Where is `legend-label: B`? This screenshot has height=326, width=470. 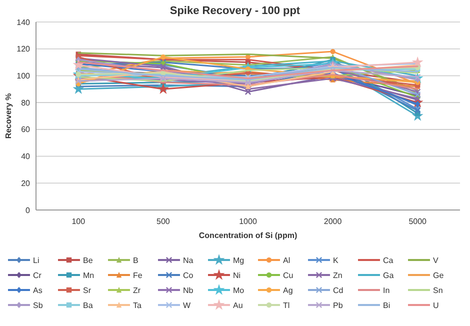
legend-label: B is located at coordinates (135, 260).